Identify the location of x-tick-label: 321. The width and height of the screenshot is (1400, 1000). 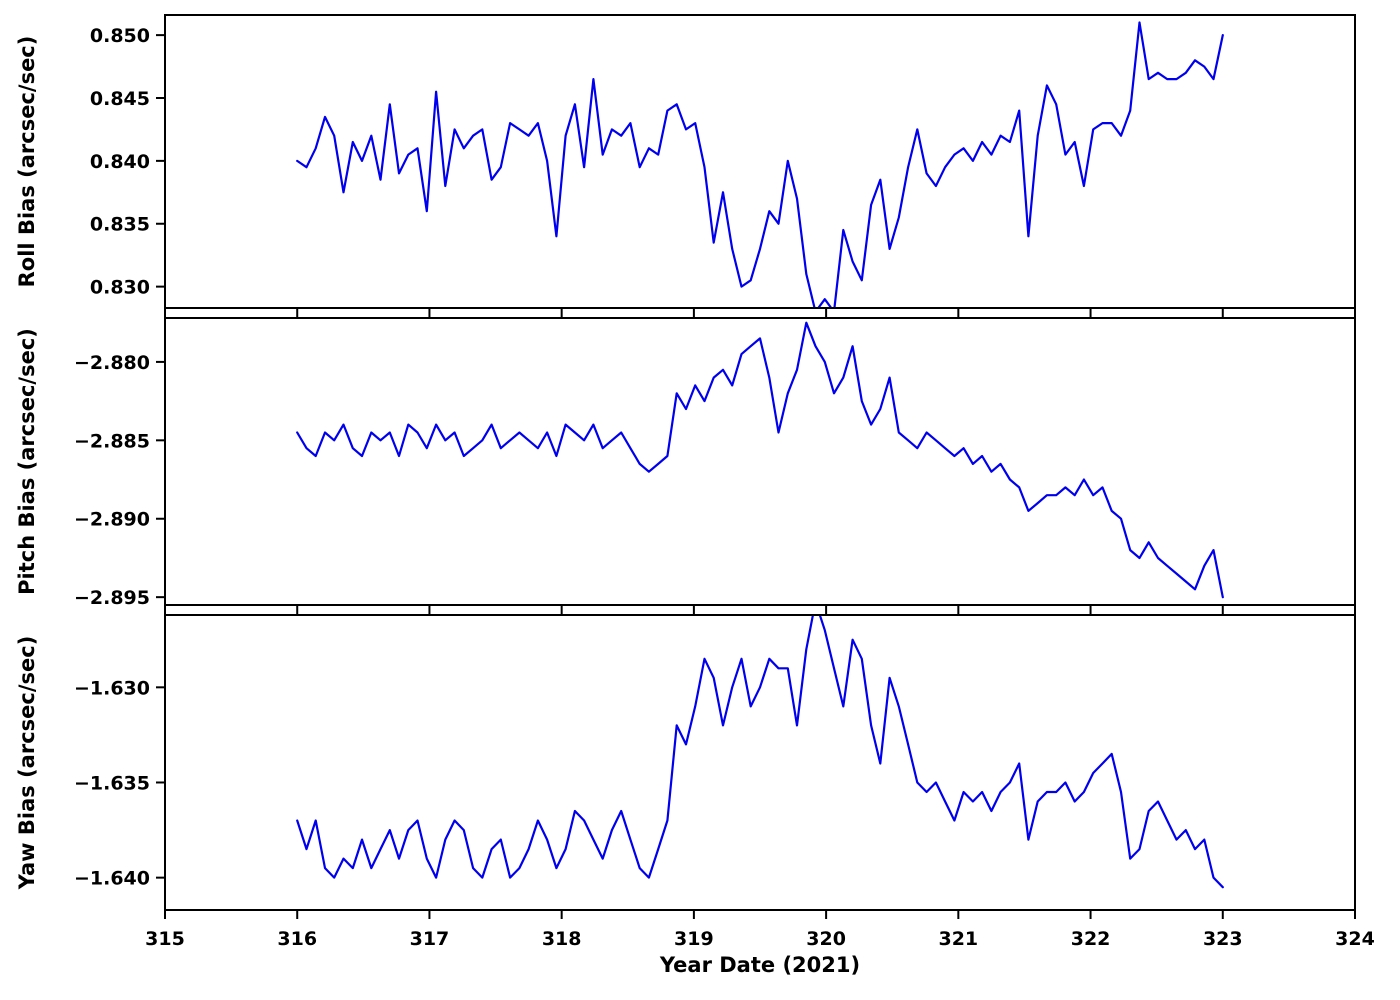
(958, 939).